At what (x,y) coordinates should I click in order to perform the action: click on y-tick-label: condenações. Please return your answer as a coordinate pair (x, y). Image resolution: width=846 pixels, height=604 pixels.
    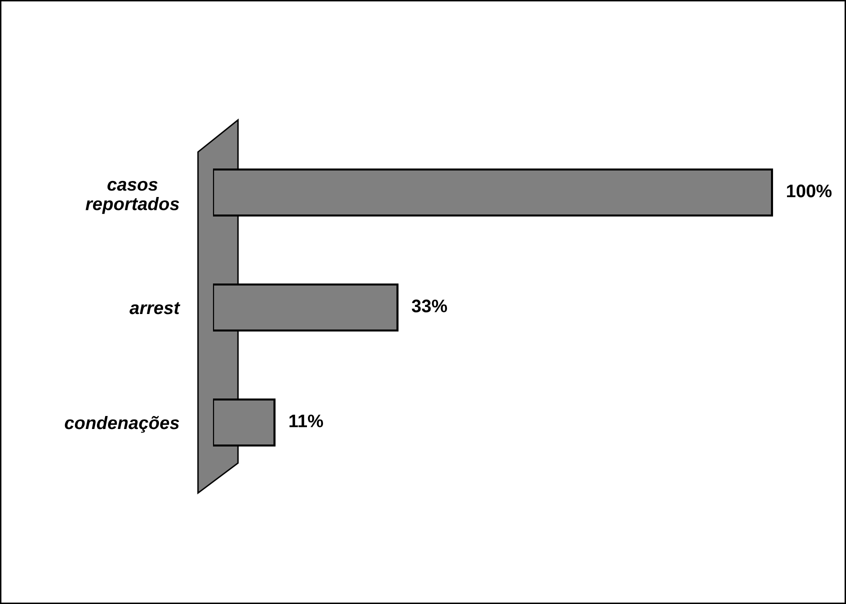
    Looking at the image, I should click on (122, 424).